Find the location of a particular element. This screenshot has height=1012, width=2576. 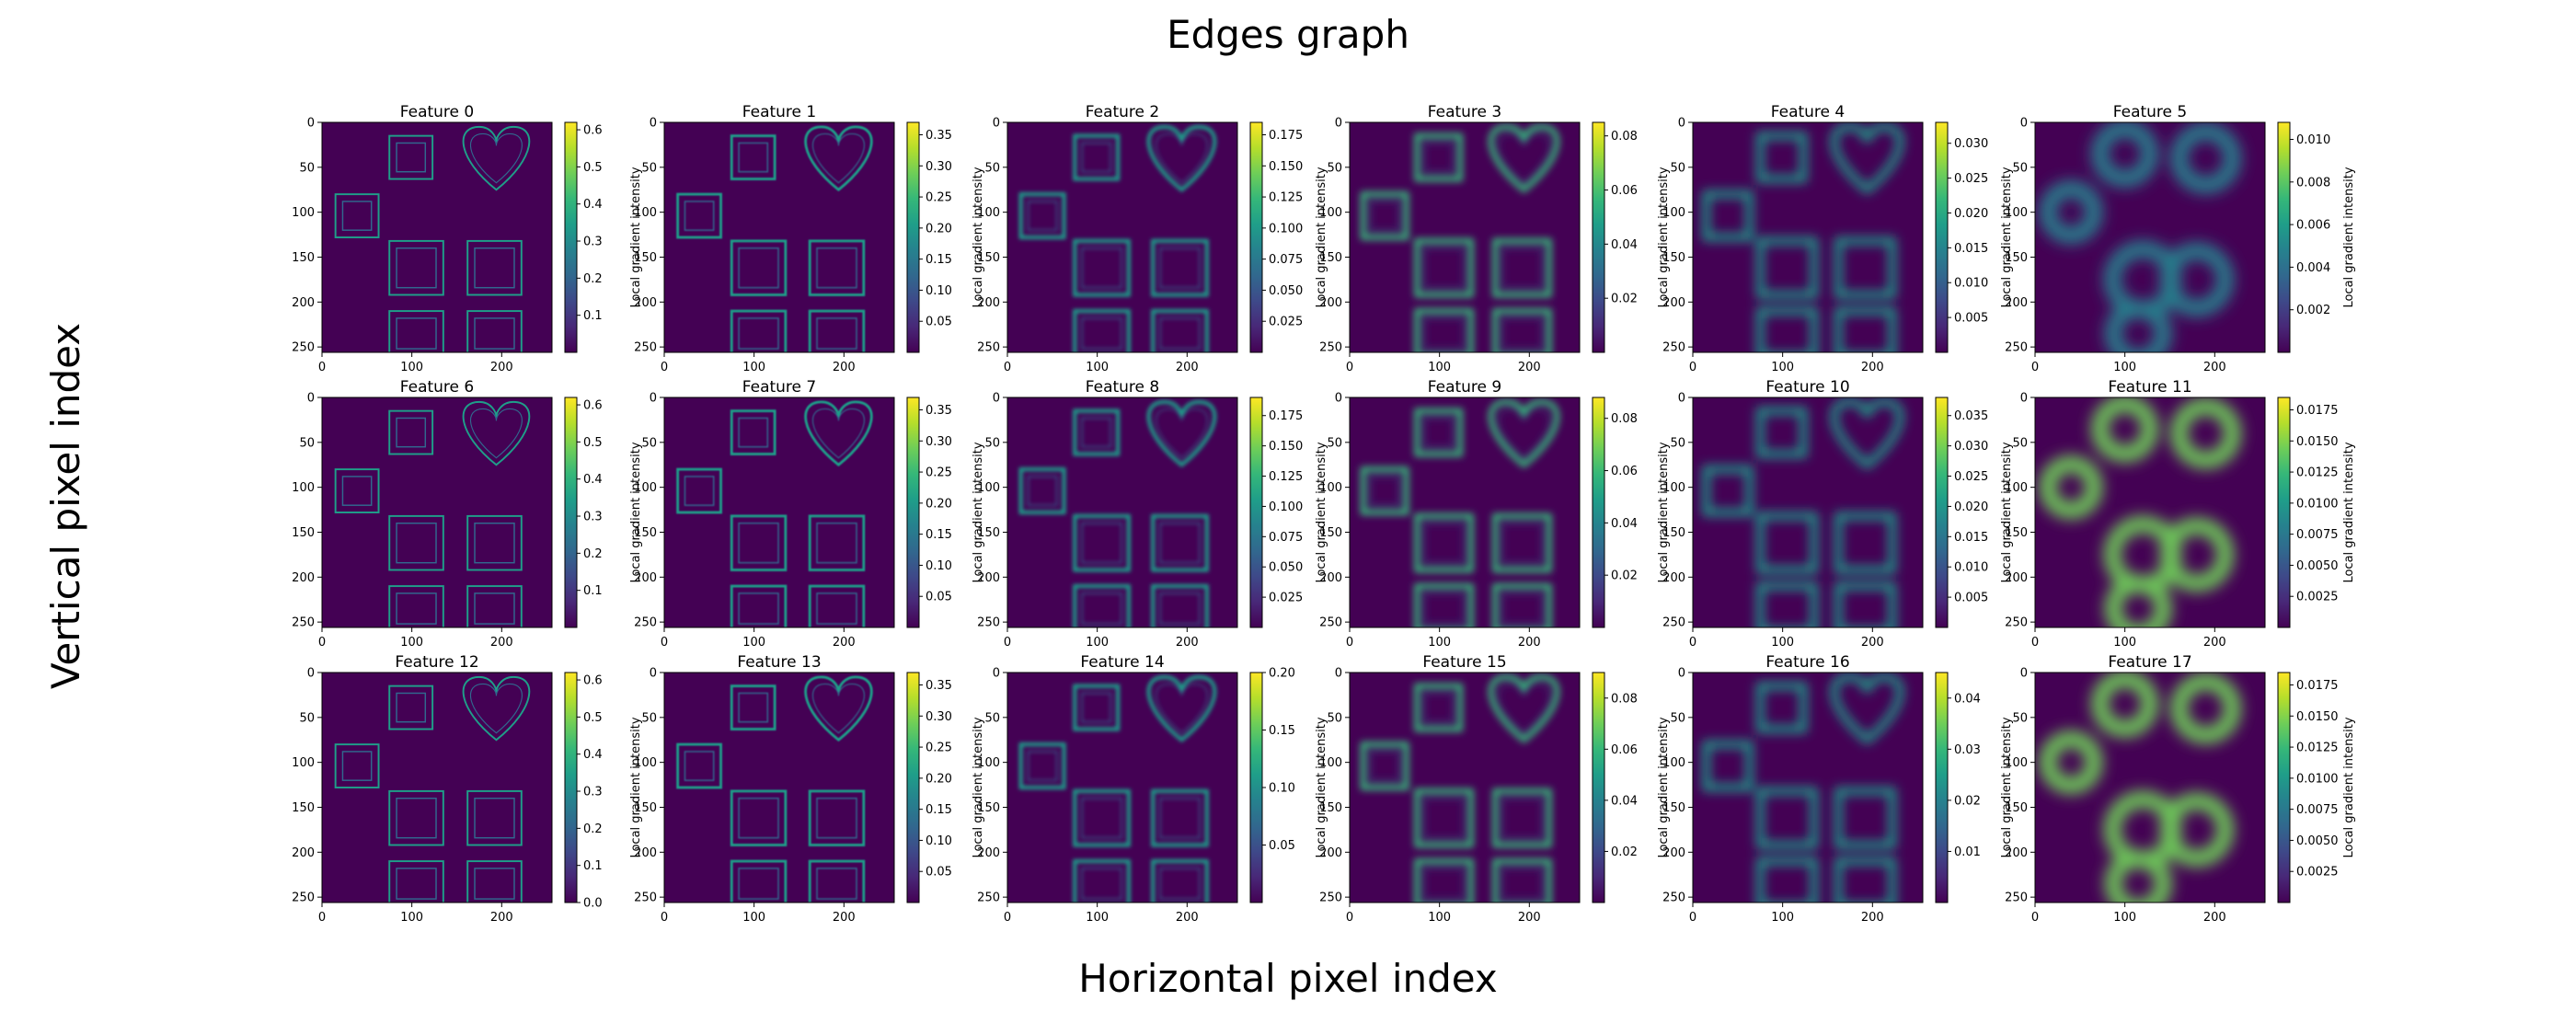

colorbar-tick-label: 0.03 is located at coordinates (1967, 750).